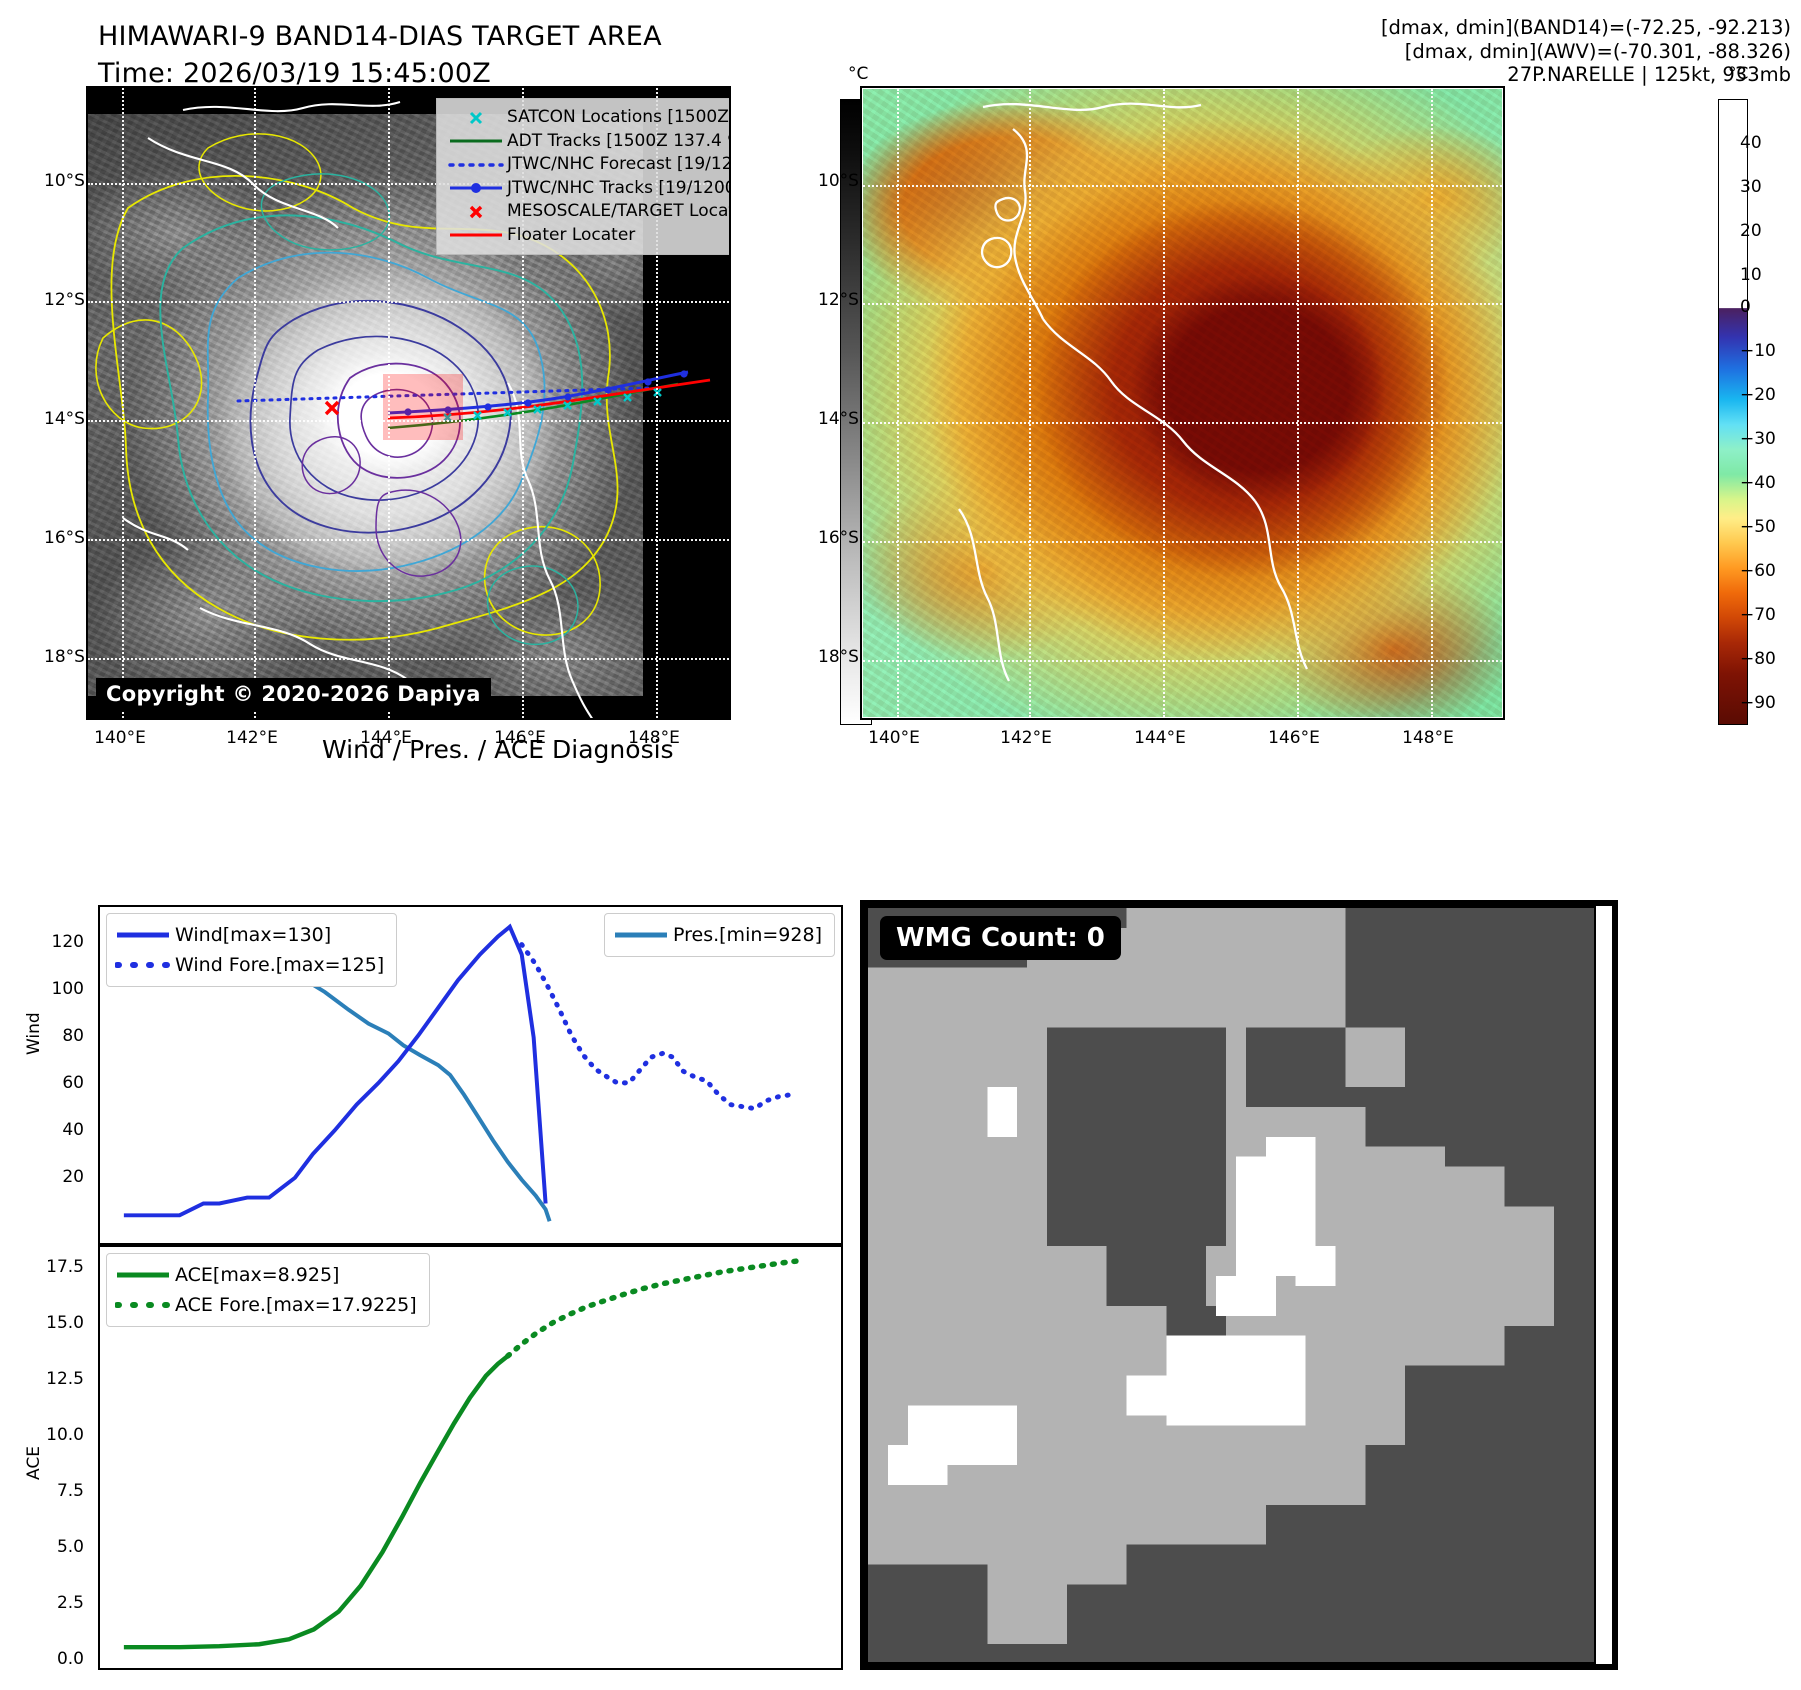 Image resolution: width=1801 pixels, height=1690 pixels. I want to click on ytick: 20, so click(73, 1177).